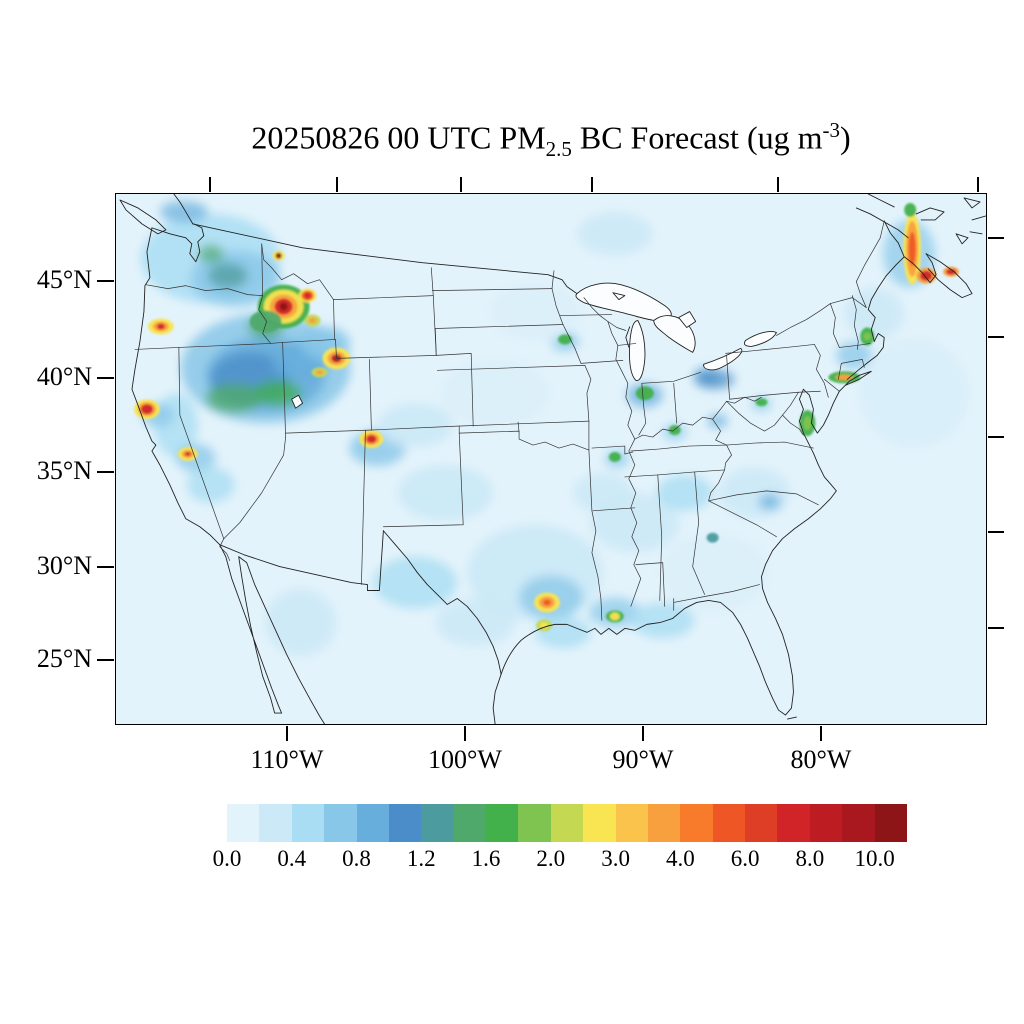 The image size is (1024, 1024). What do you see at coordinates (64, 470) in the screenshot?
I see `lat-tick-label: 35°N` at bounding box center [64, 470].